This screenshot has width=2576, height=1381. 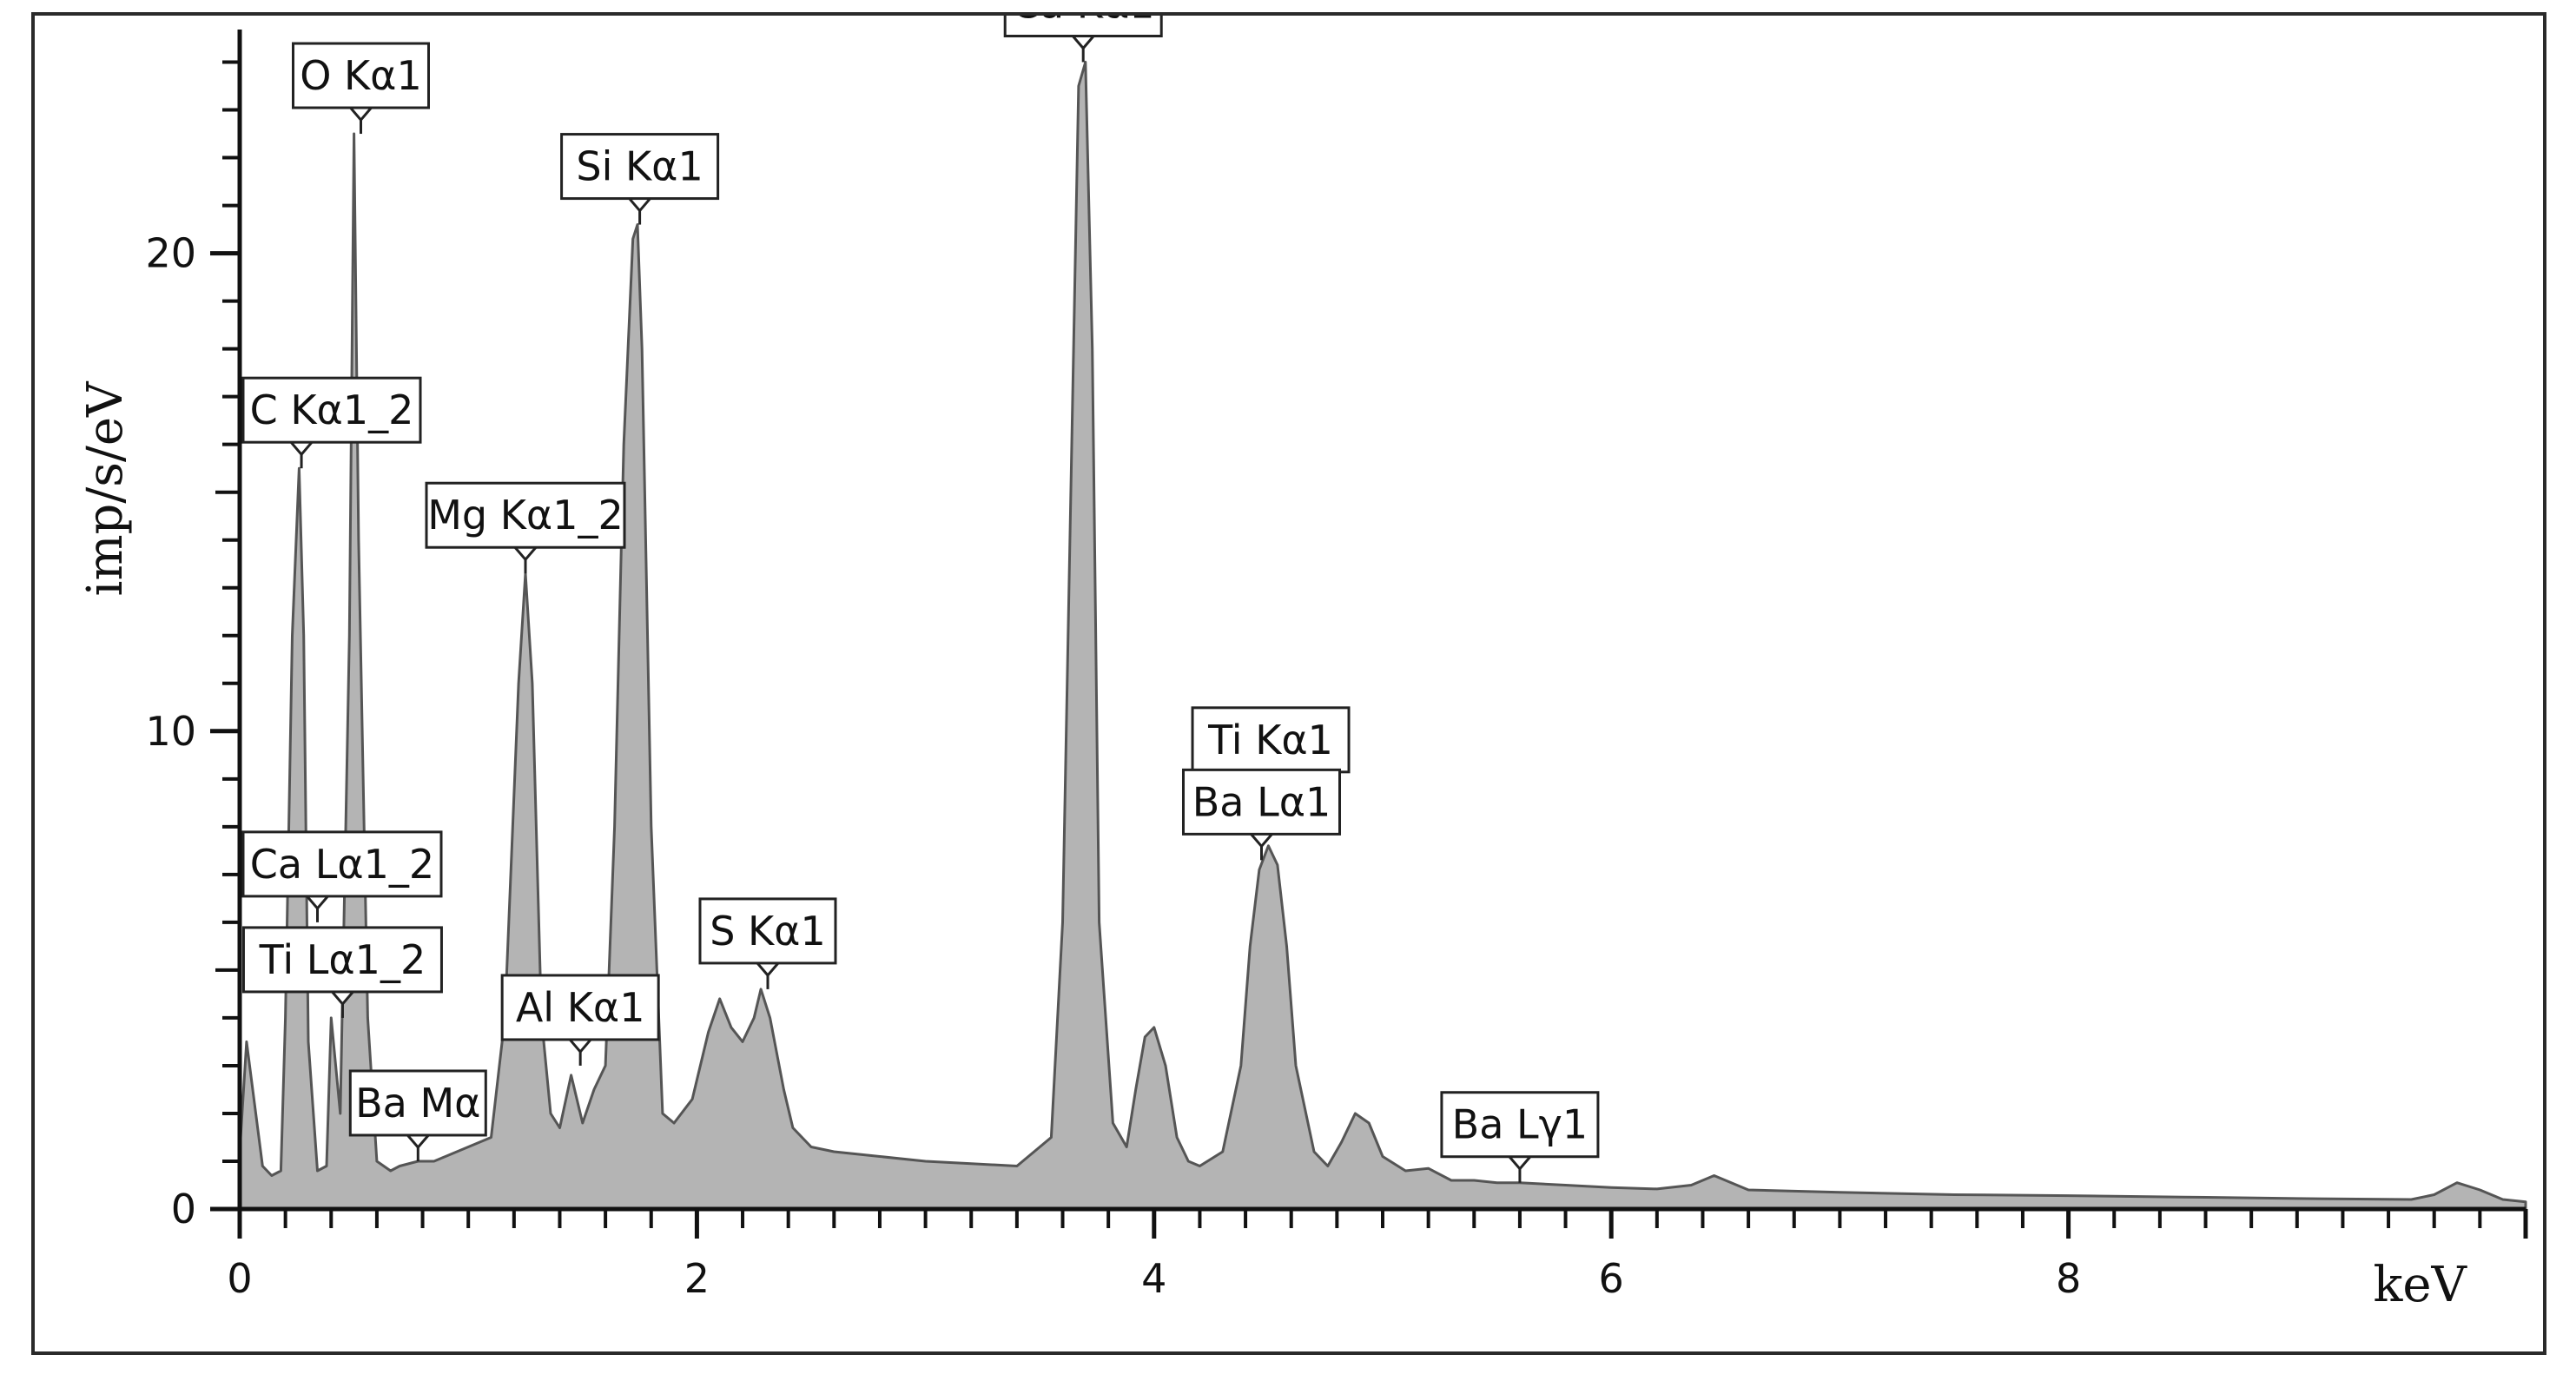 I want to click on x-tick-label: 0, so click(x=240, y=1278).